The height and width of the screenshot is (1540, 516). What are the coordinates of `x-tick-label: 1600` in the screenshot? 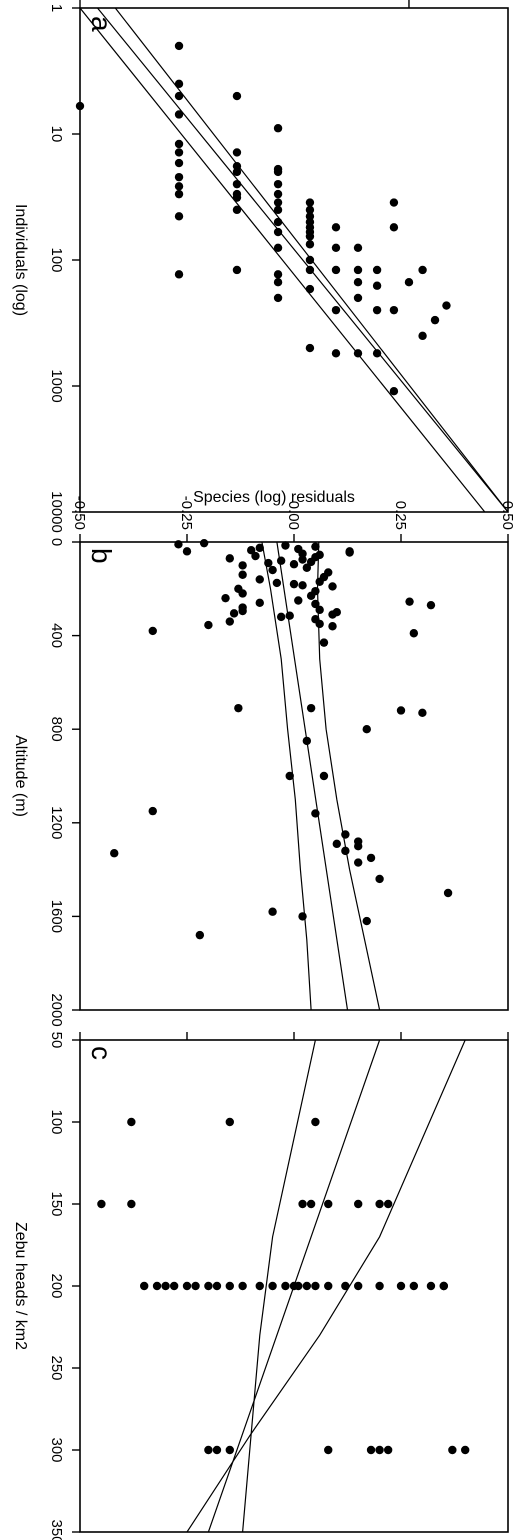 It's located at (56, 916).